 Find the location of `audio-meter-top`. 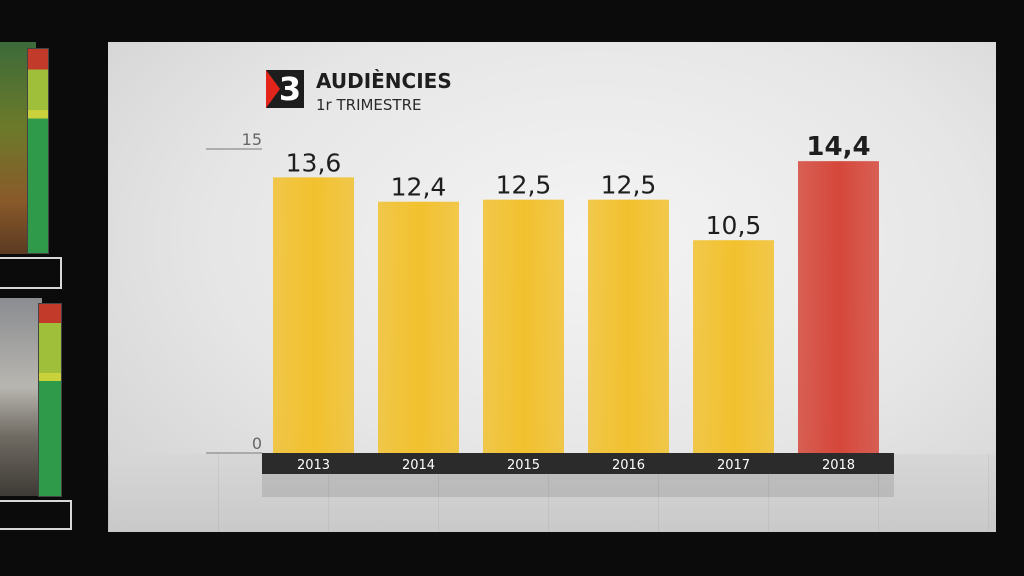

audio-meter-top is located at coordinates (38, 151).